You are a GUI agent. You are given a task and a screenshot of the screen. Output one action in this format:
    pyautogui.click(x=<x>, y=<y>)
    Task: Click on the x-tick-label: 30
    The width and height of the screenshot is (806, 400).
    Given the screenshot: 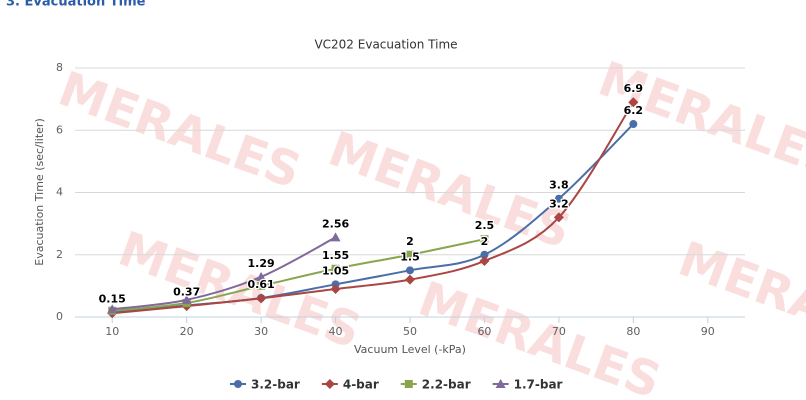 What is the action you would take?
    pyautogui.click(x=261, y=331)
    